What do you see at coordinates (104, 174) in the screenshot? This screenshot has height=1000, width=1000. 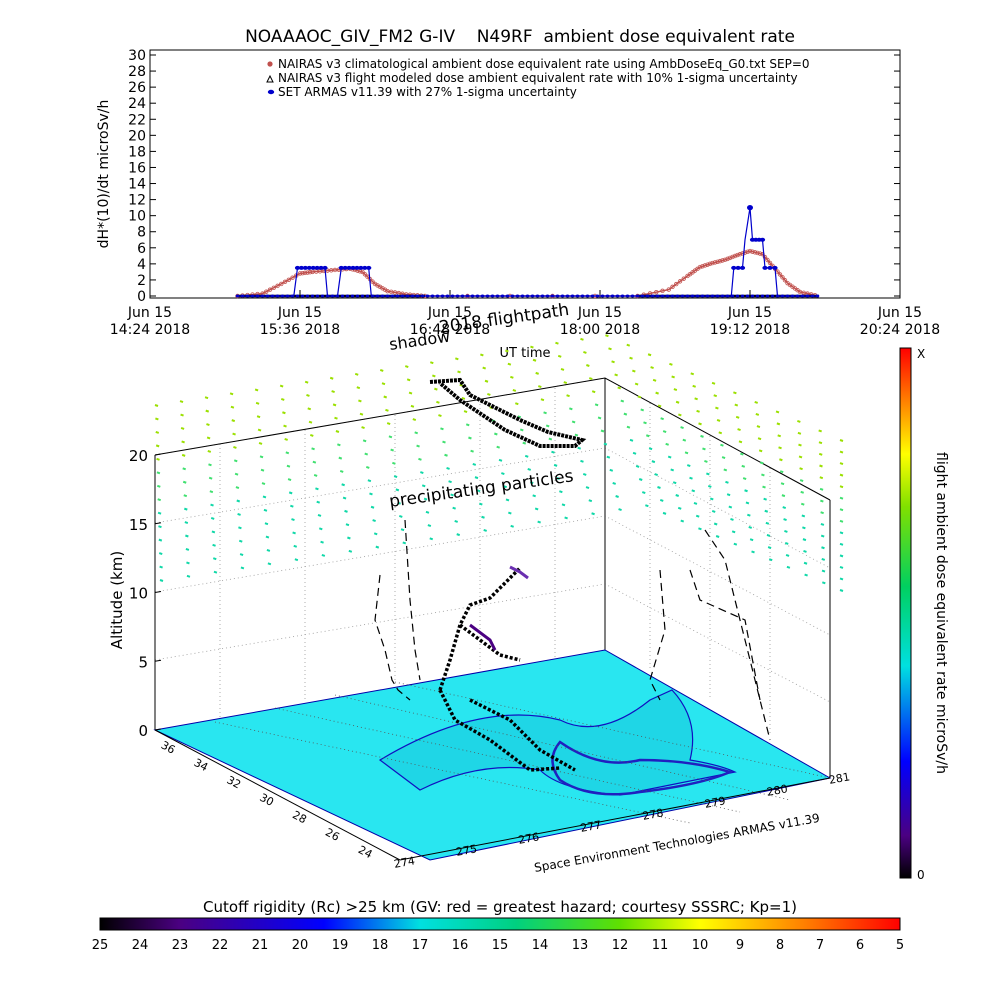 I see `top-chart-ylabel: dH*(10)/dt microSv/h` at bounding box center [104, 174].